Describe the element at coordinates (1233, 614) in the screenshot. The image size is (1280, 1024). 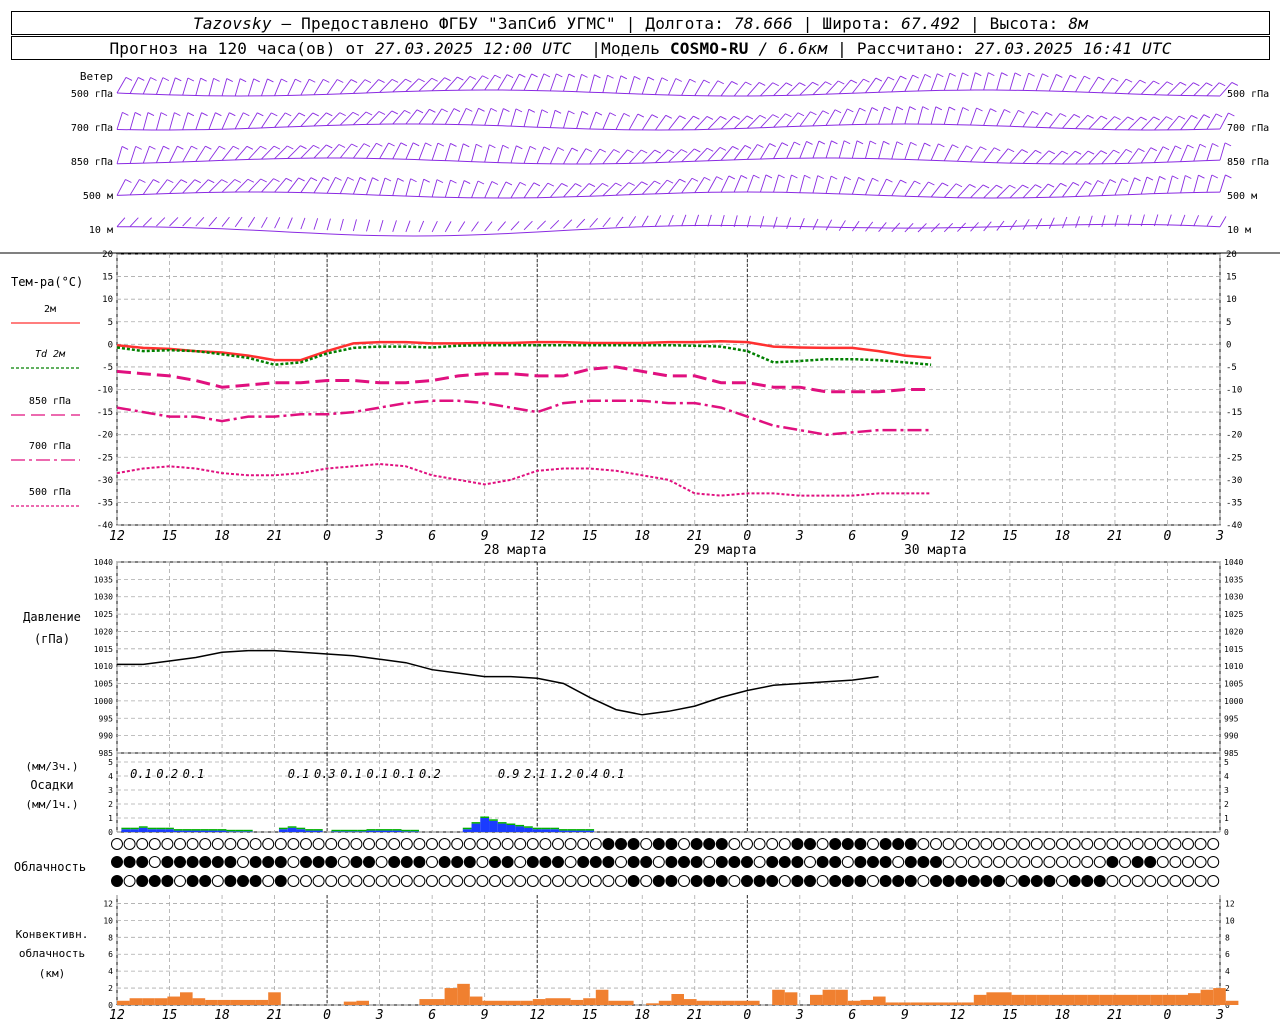
I see `pressure-tick-right: 1025` at that location.